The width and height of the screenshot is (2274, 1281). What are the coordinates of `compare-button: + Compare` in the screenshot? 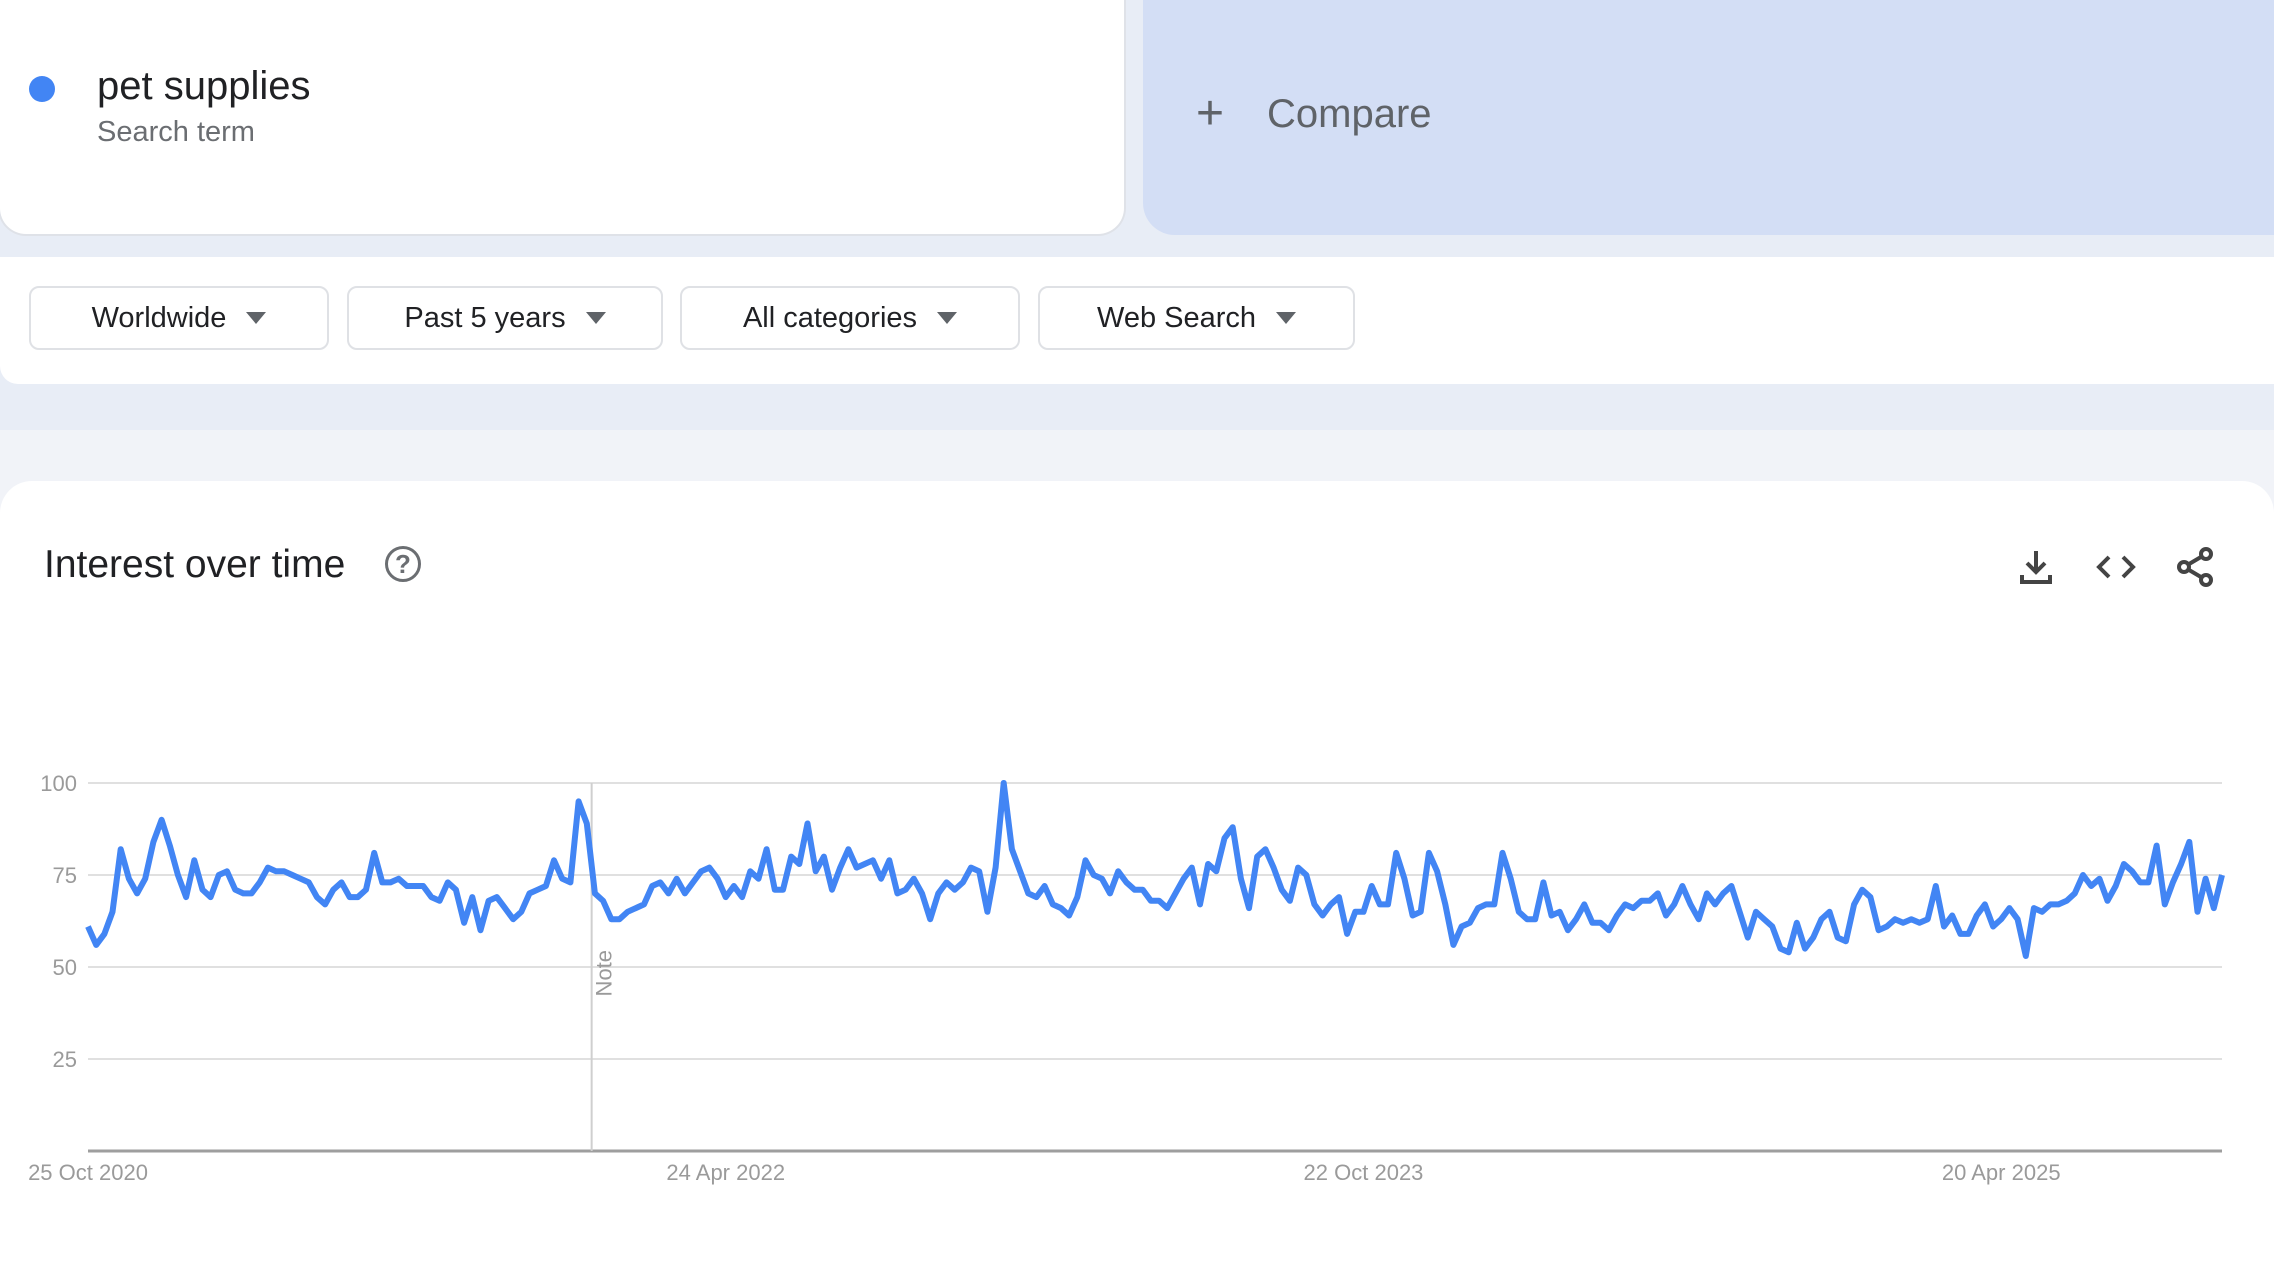 It's located at (1708, 117).